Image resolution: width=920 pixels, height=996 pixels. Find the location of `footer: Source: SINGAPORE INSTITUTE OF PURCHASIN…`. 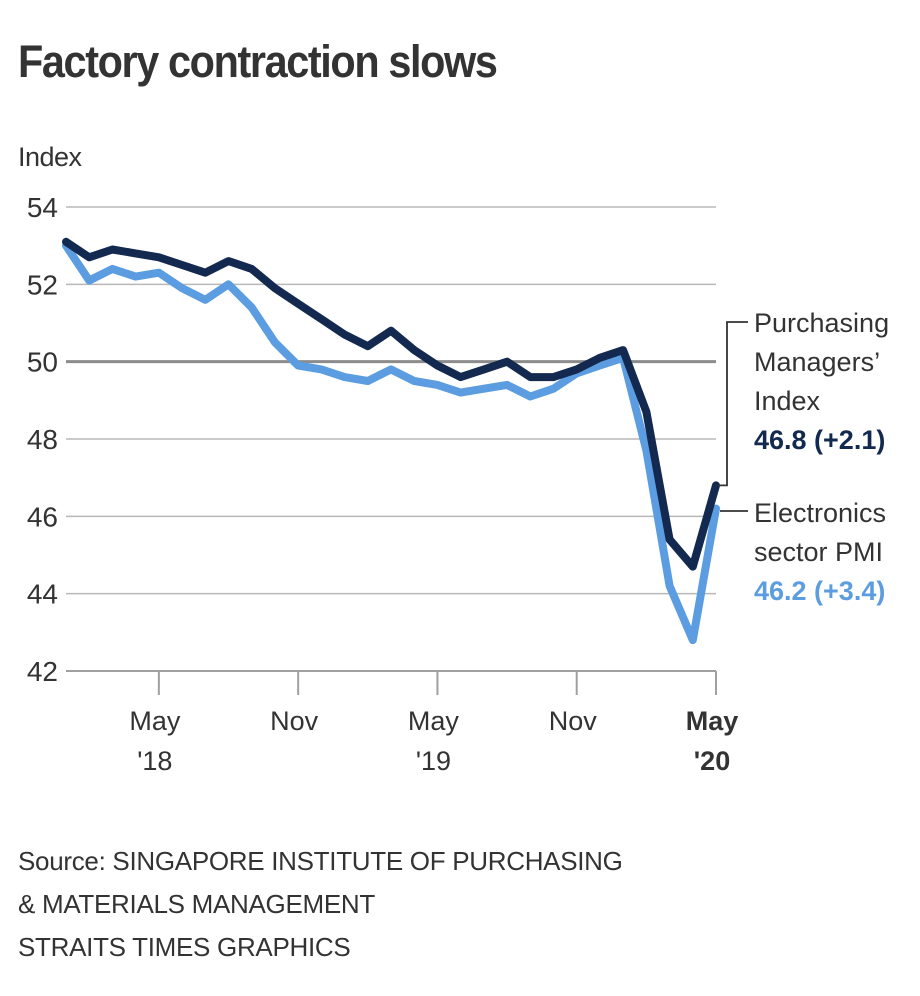

footer: Source: SINGAPORE INSTITUTE OF PURCHASIN… is located at coordinates (320, 904).